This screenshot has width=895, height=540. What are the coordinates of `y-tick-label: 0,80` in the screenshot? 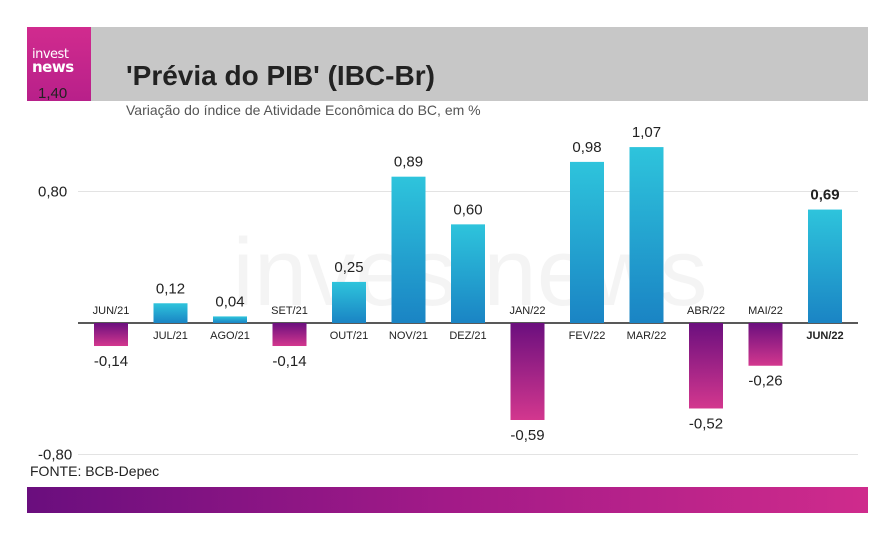 It's located at (52, 191).